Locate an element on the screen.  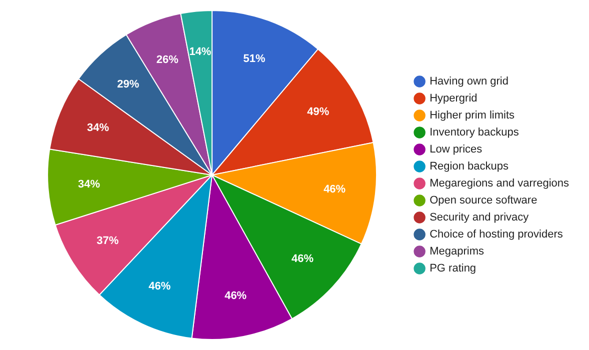
data-label: 51% is located at coordinates (254, 59).